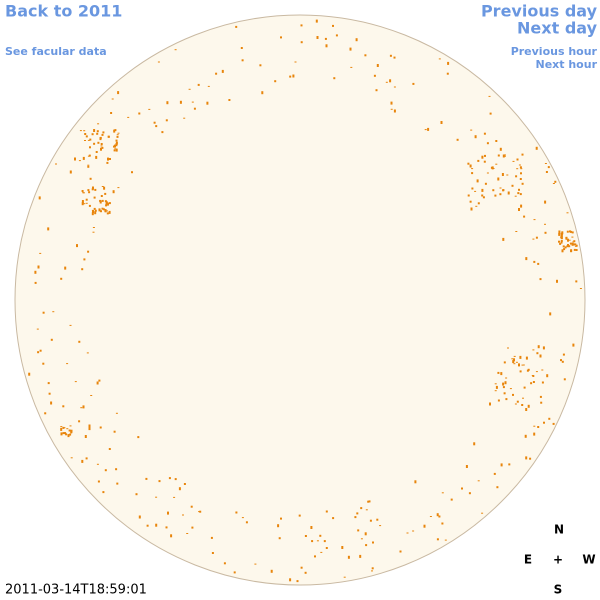 This screenshot has height=600, width=600. I want to click on back-link: Back to 2011, so click(63, 11).